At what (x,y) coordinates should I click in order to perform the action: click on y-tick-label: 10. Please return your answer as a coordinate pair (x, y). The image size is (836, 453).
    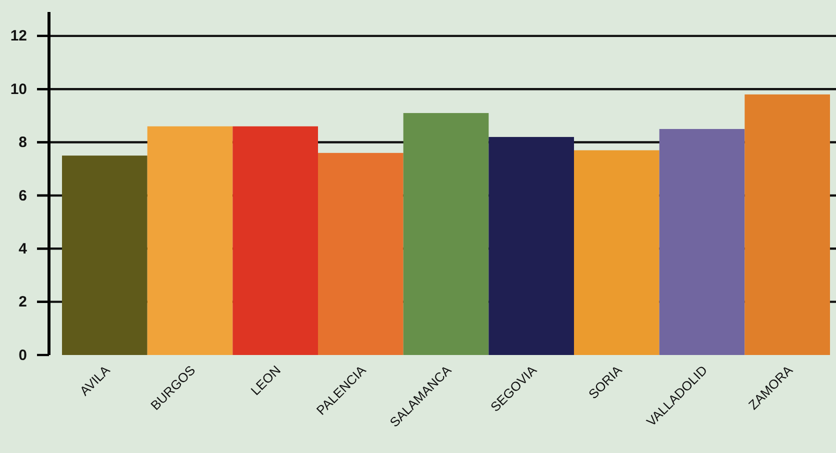
    Looking at the image, I should click on (18, 89).